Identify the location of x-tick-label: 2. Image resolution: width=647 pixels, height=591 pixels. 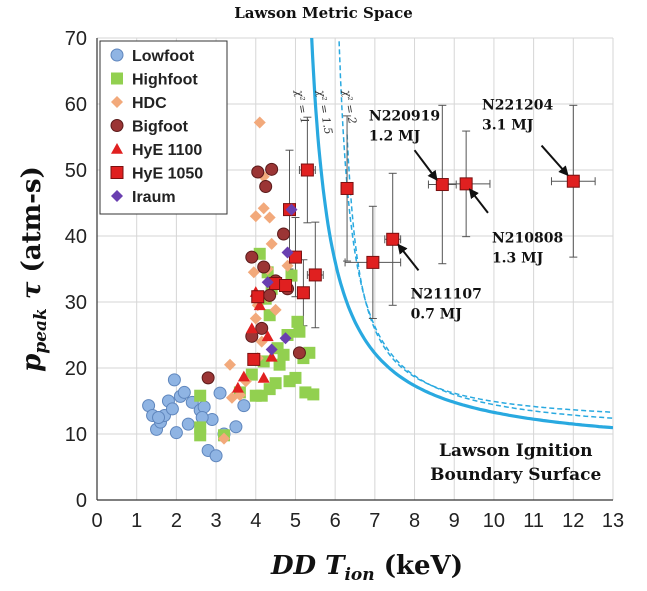
(176, 521).